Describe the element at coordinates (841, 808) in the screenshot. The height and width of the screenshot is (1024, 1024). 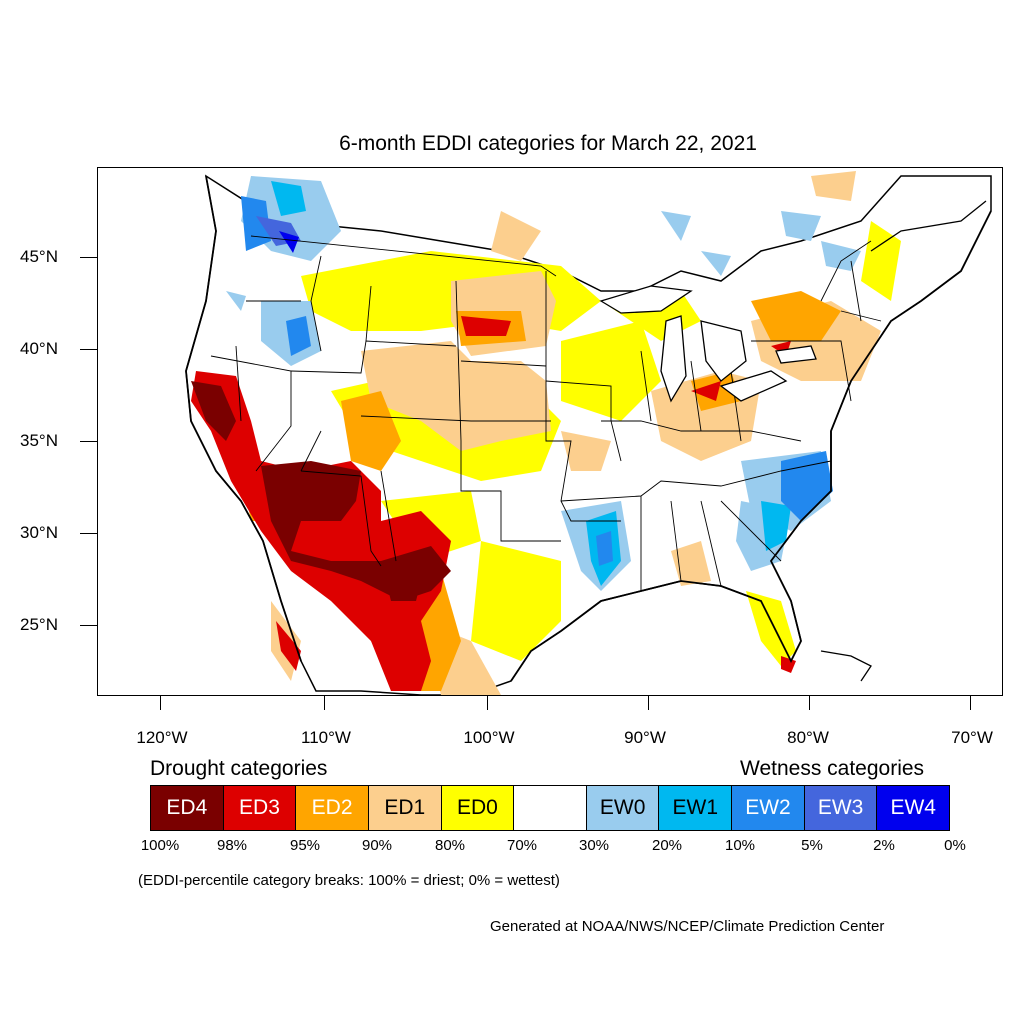
I see `legend-cell-ew3: EW3` at that location.